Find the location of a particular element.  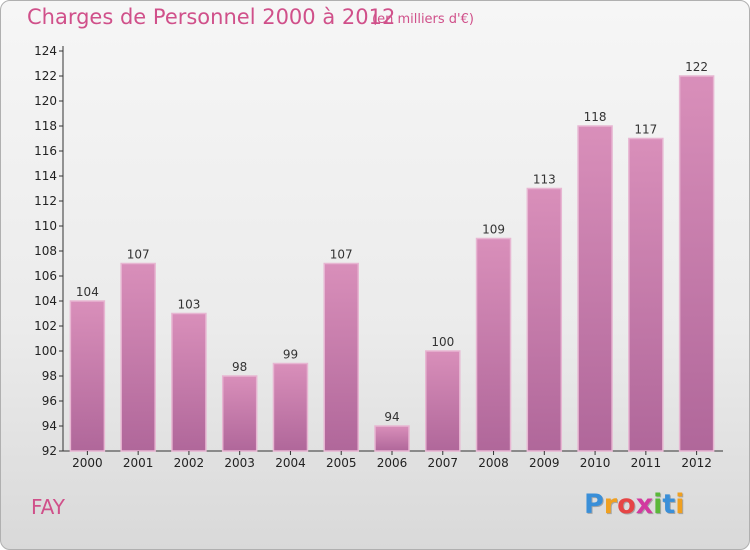

y-tick-label: 122 is located at coordinates (45, 76).